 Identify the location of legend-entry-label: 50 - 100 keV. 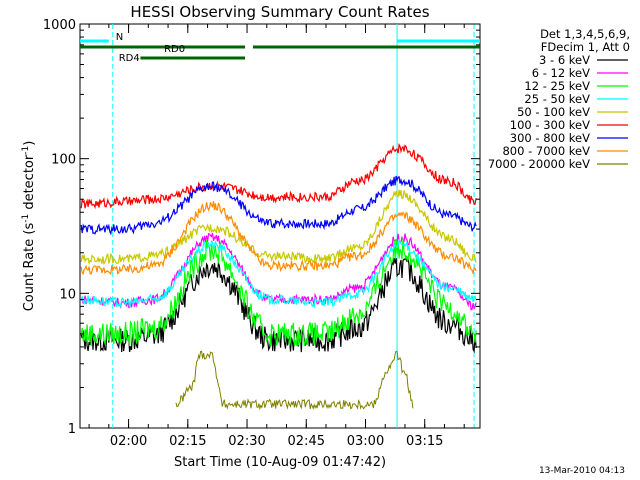
(553, 112).